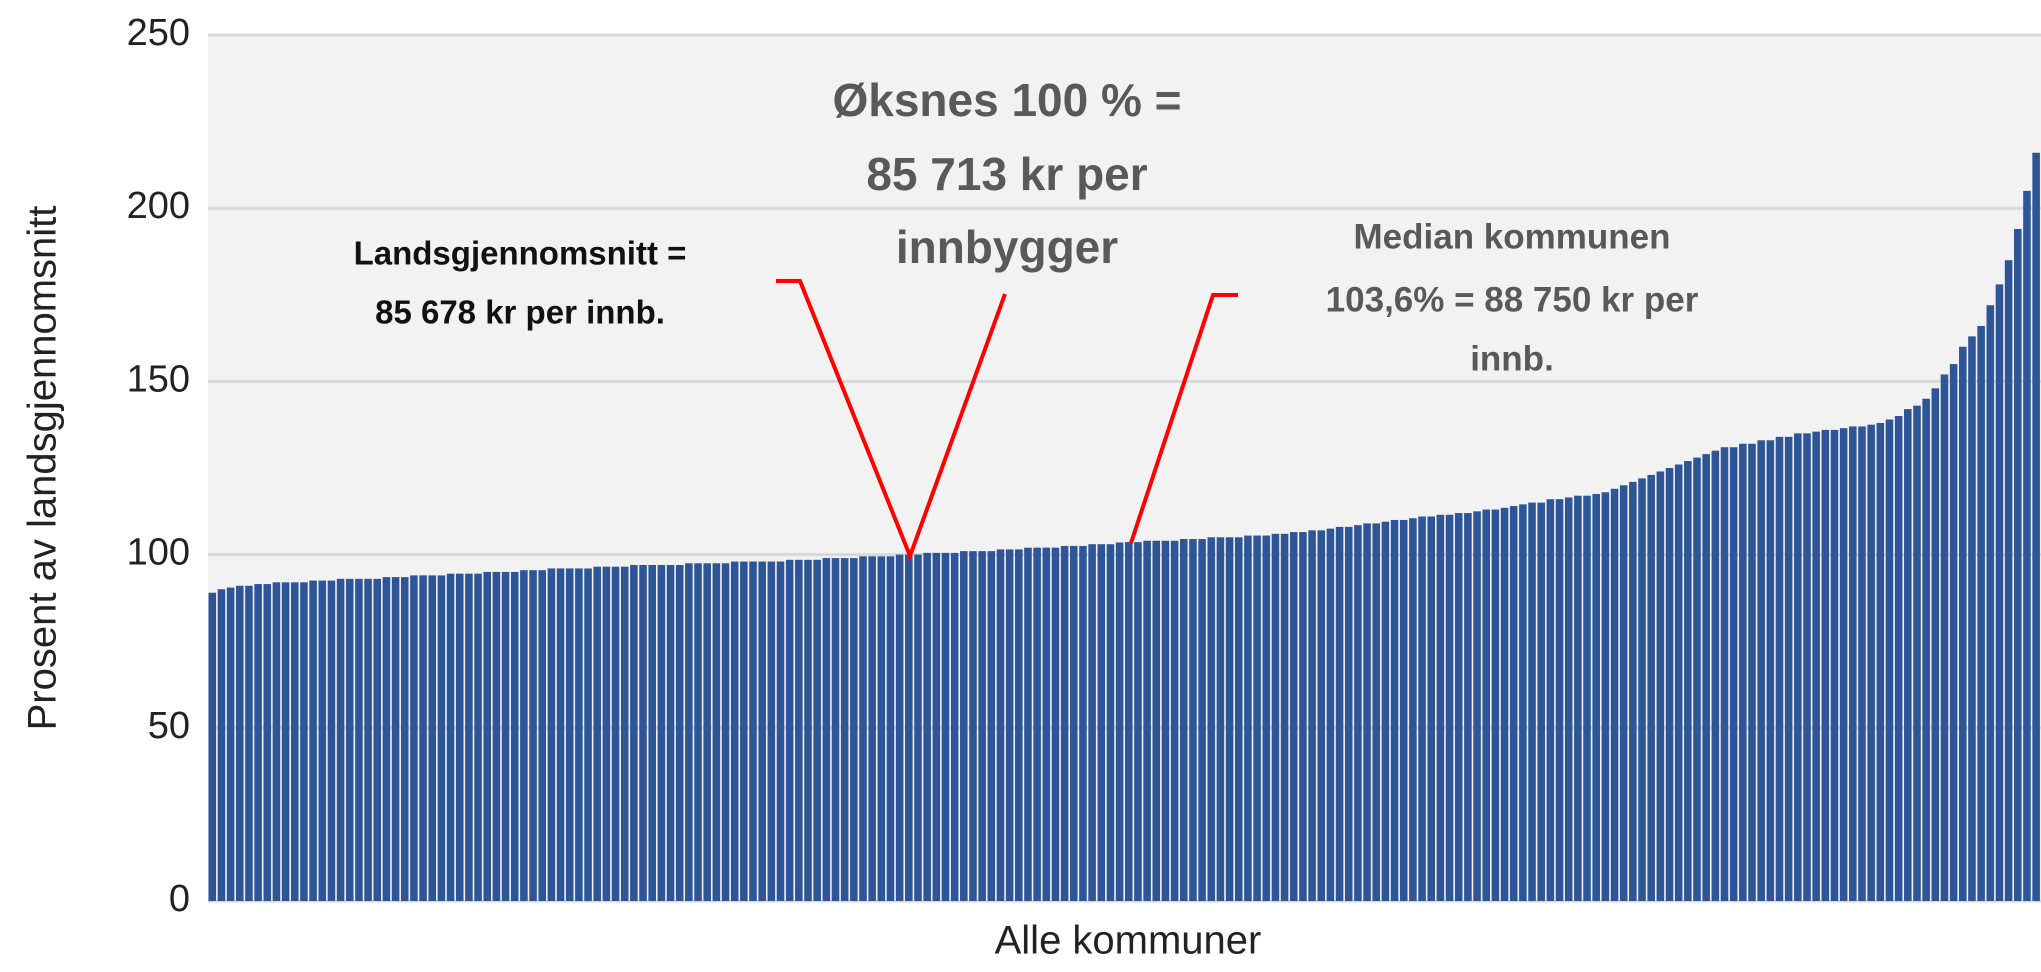 The height and width of the screenshot is (972, 2041). Describe the element at coordinates (179, 899) in the screenshot. I see `y-tick-label: 0` at that location.